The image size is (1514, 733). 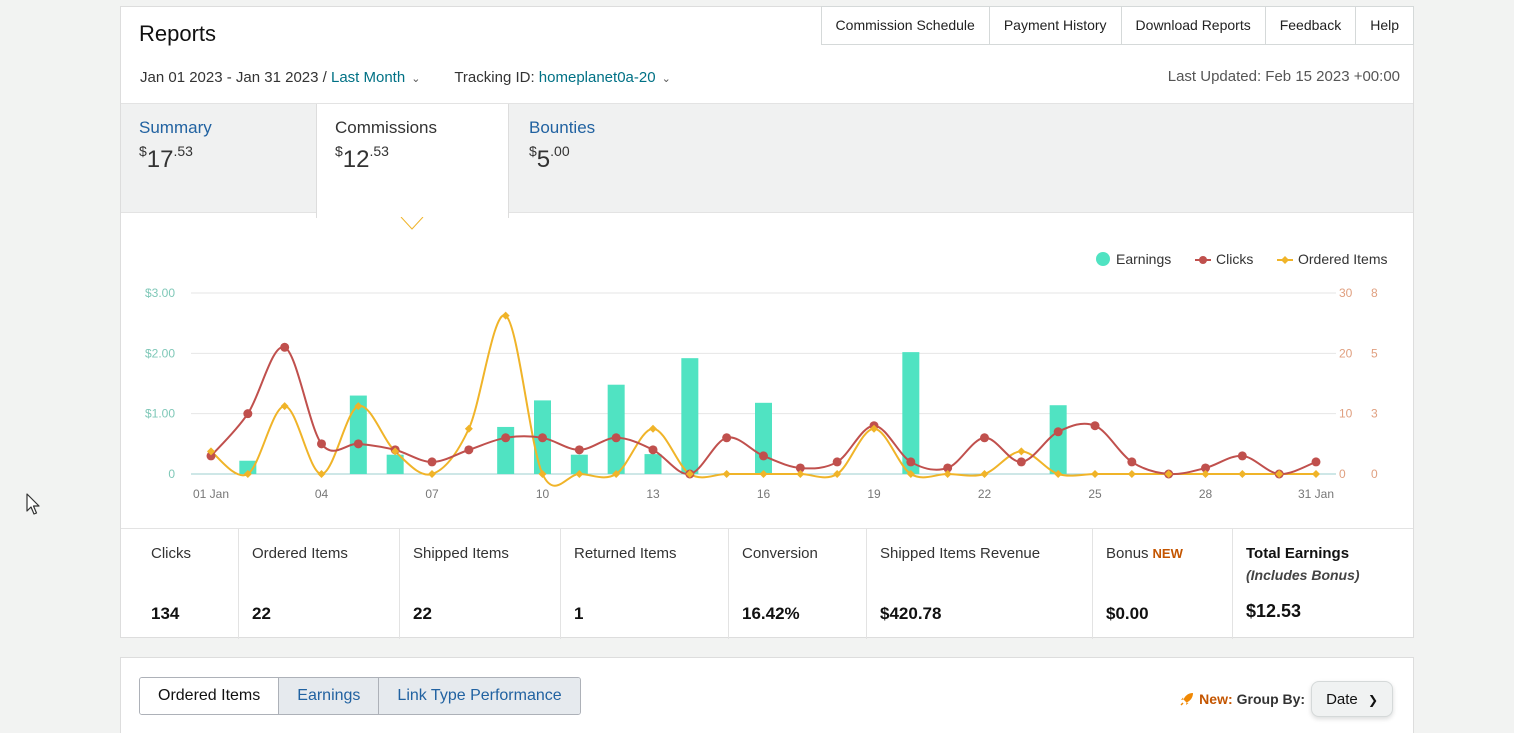 What do you see at coordinates (1384, 25) in the screenshot?
I see `help-link: Help` at bounding box center [1384, 25].